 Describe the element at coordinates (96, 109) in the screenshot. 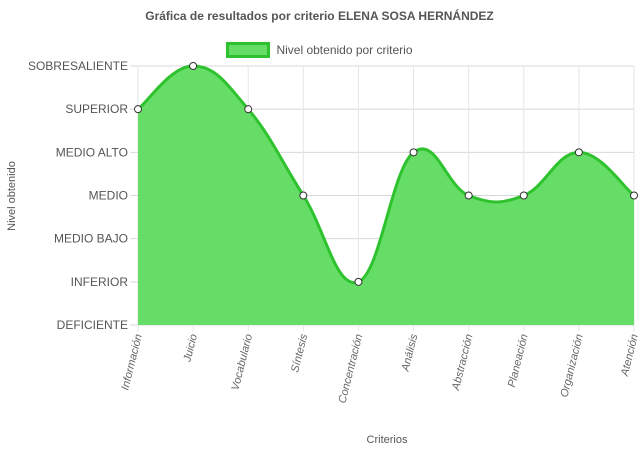

I see `y-tick-label: SUPERIOR` at that location.